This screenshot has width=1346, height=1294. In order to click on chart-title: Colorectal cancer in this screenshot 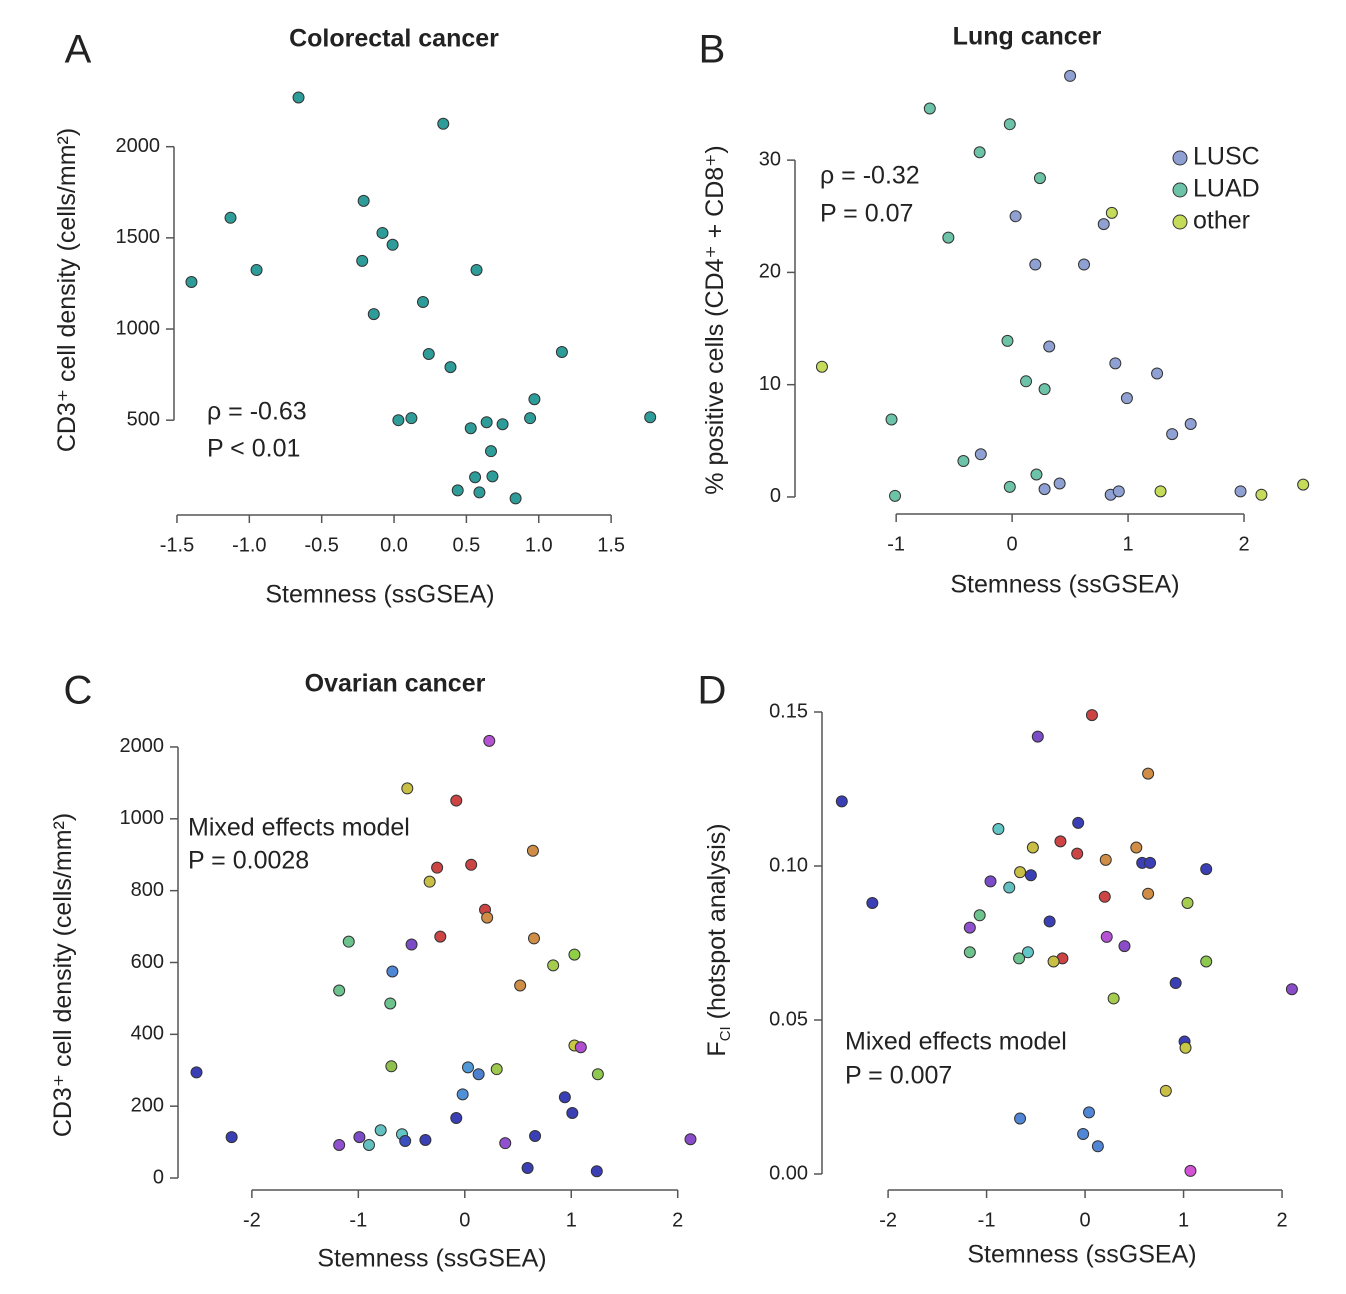, I will do `click(394, 39)`.